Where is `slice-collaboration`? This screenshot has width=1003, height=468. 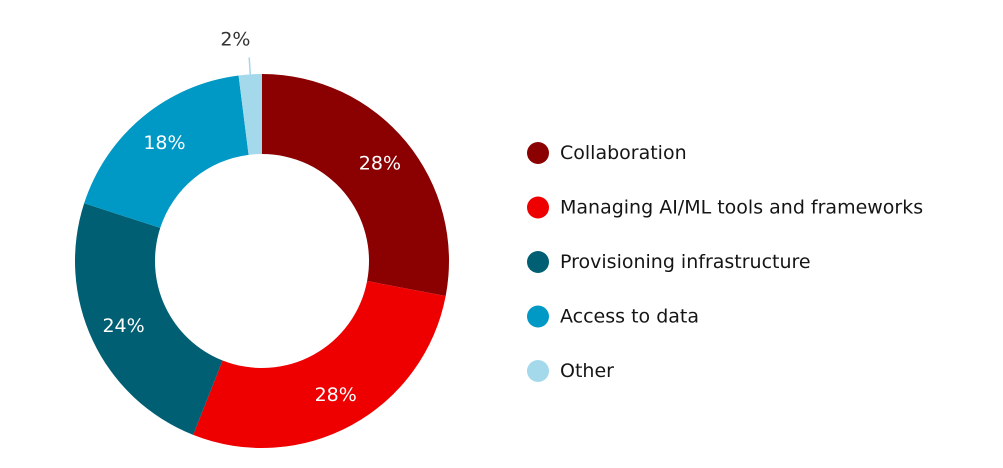 slice-collaboration is located at coordinates (355, 185).